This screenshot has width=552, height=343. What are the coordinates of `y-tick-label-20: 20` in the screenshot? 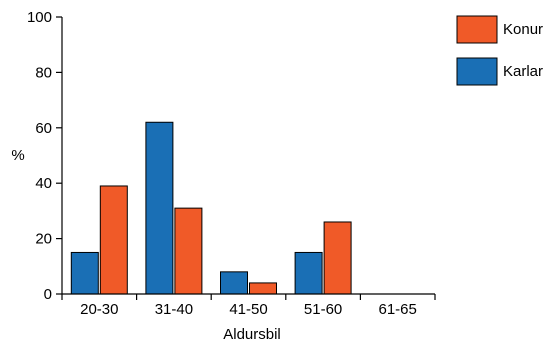 It's located at (43, 239).